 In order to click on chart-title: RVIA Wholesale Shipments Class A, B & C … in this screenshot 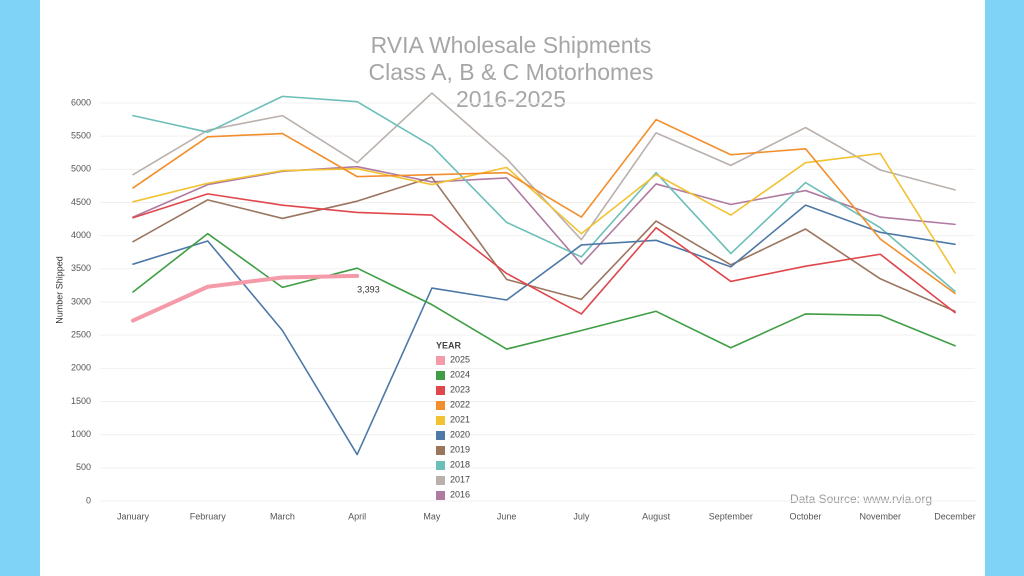, I will do `click(510, 72)`.